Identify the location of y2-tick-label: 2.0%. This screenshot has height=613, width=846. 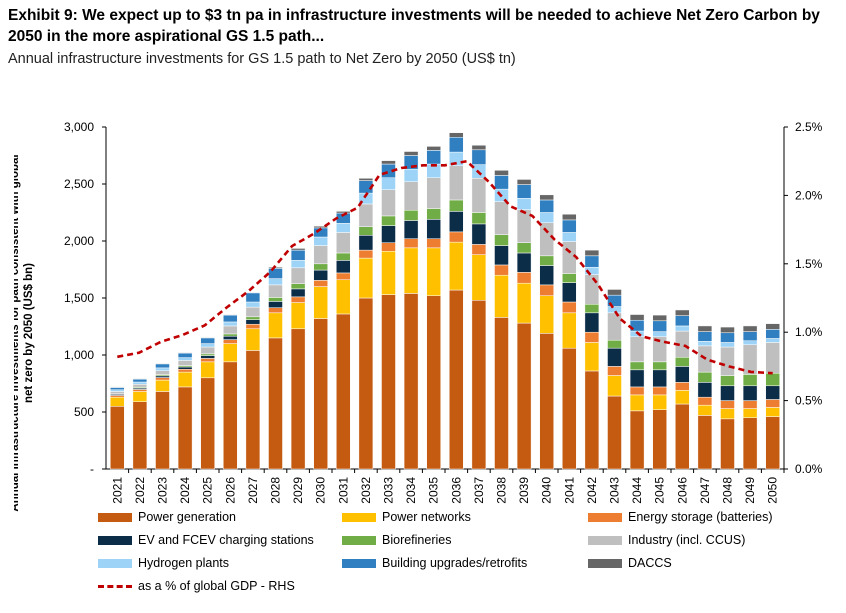
(809, 195).